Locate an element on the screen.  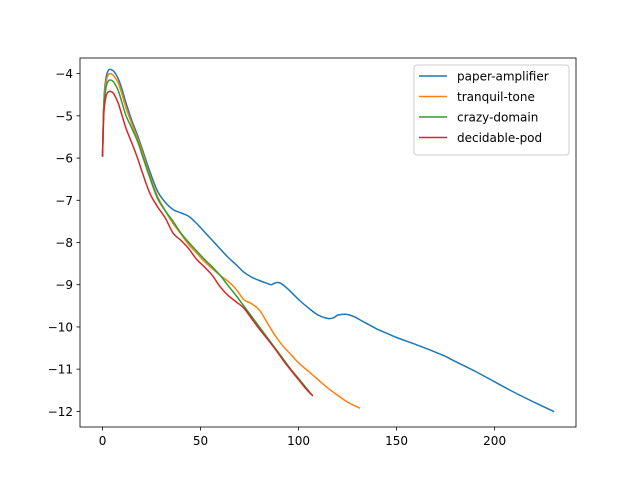
y-tick-label: −5 is located at coordinates (64, 116).